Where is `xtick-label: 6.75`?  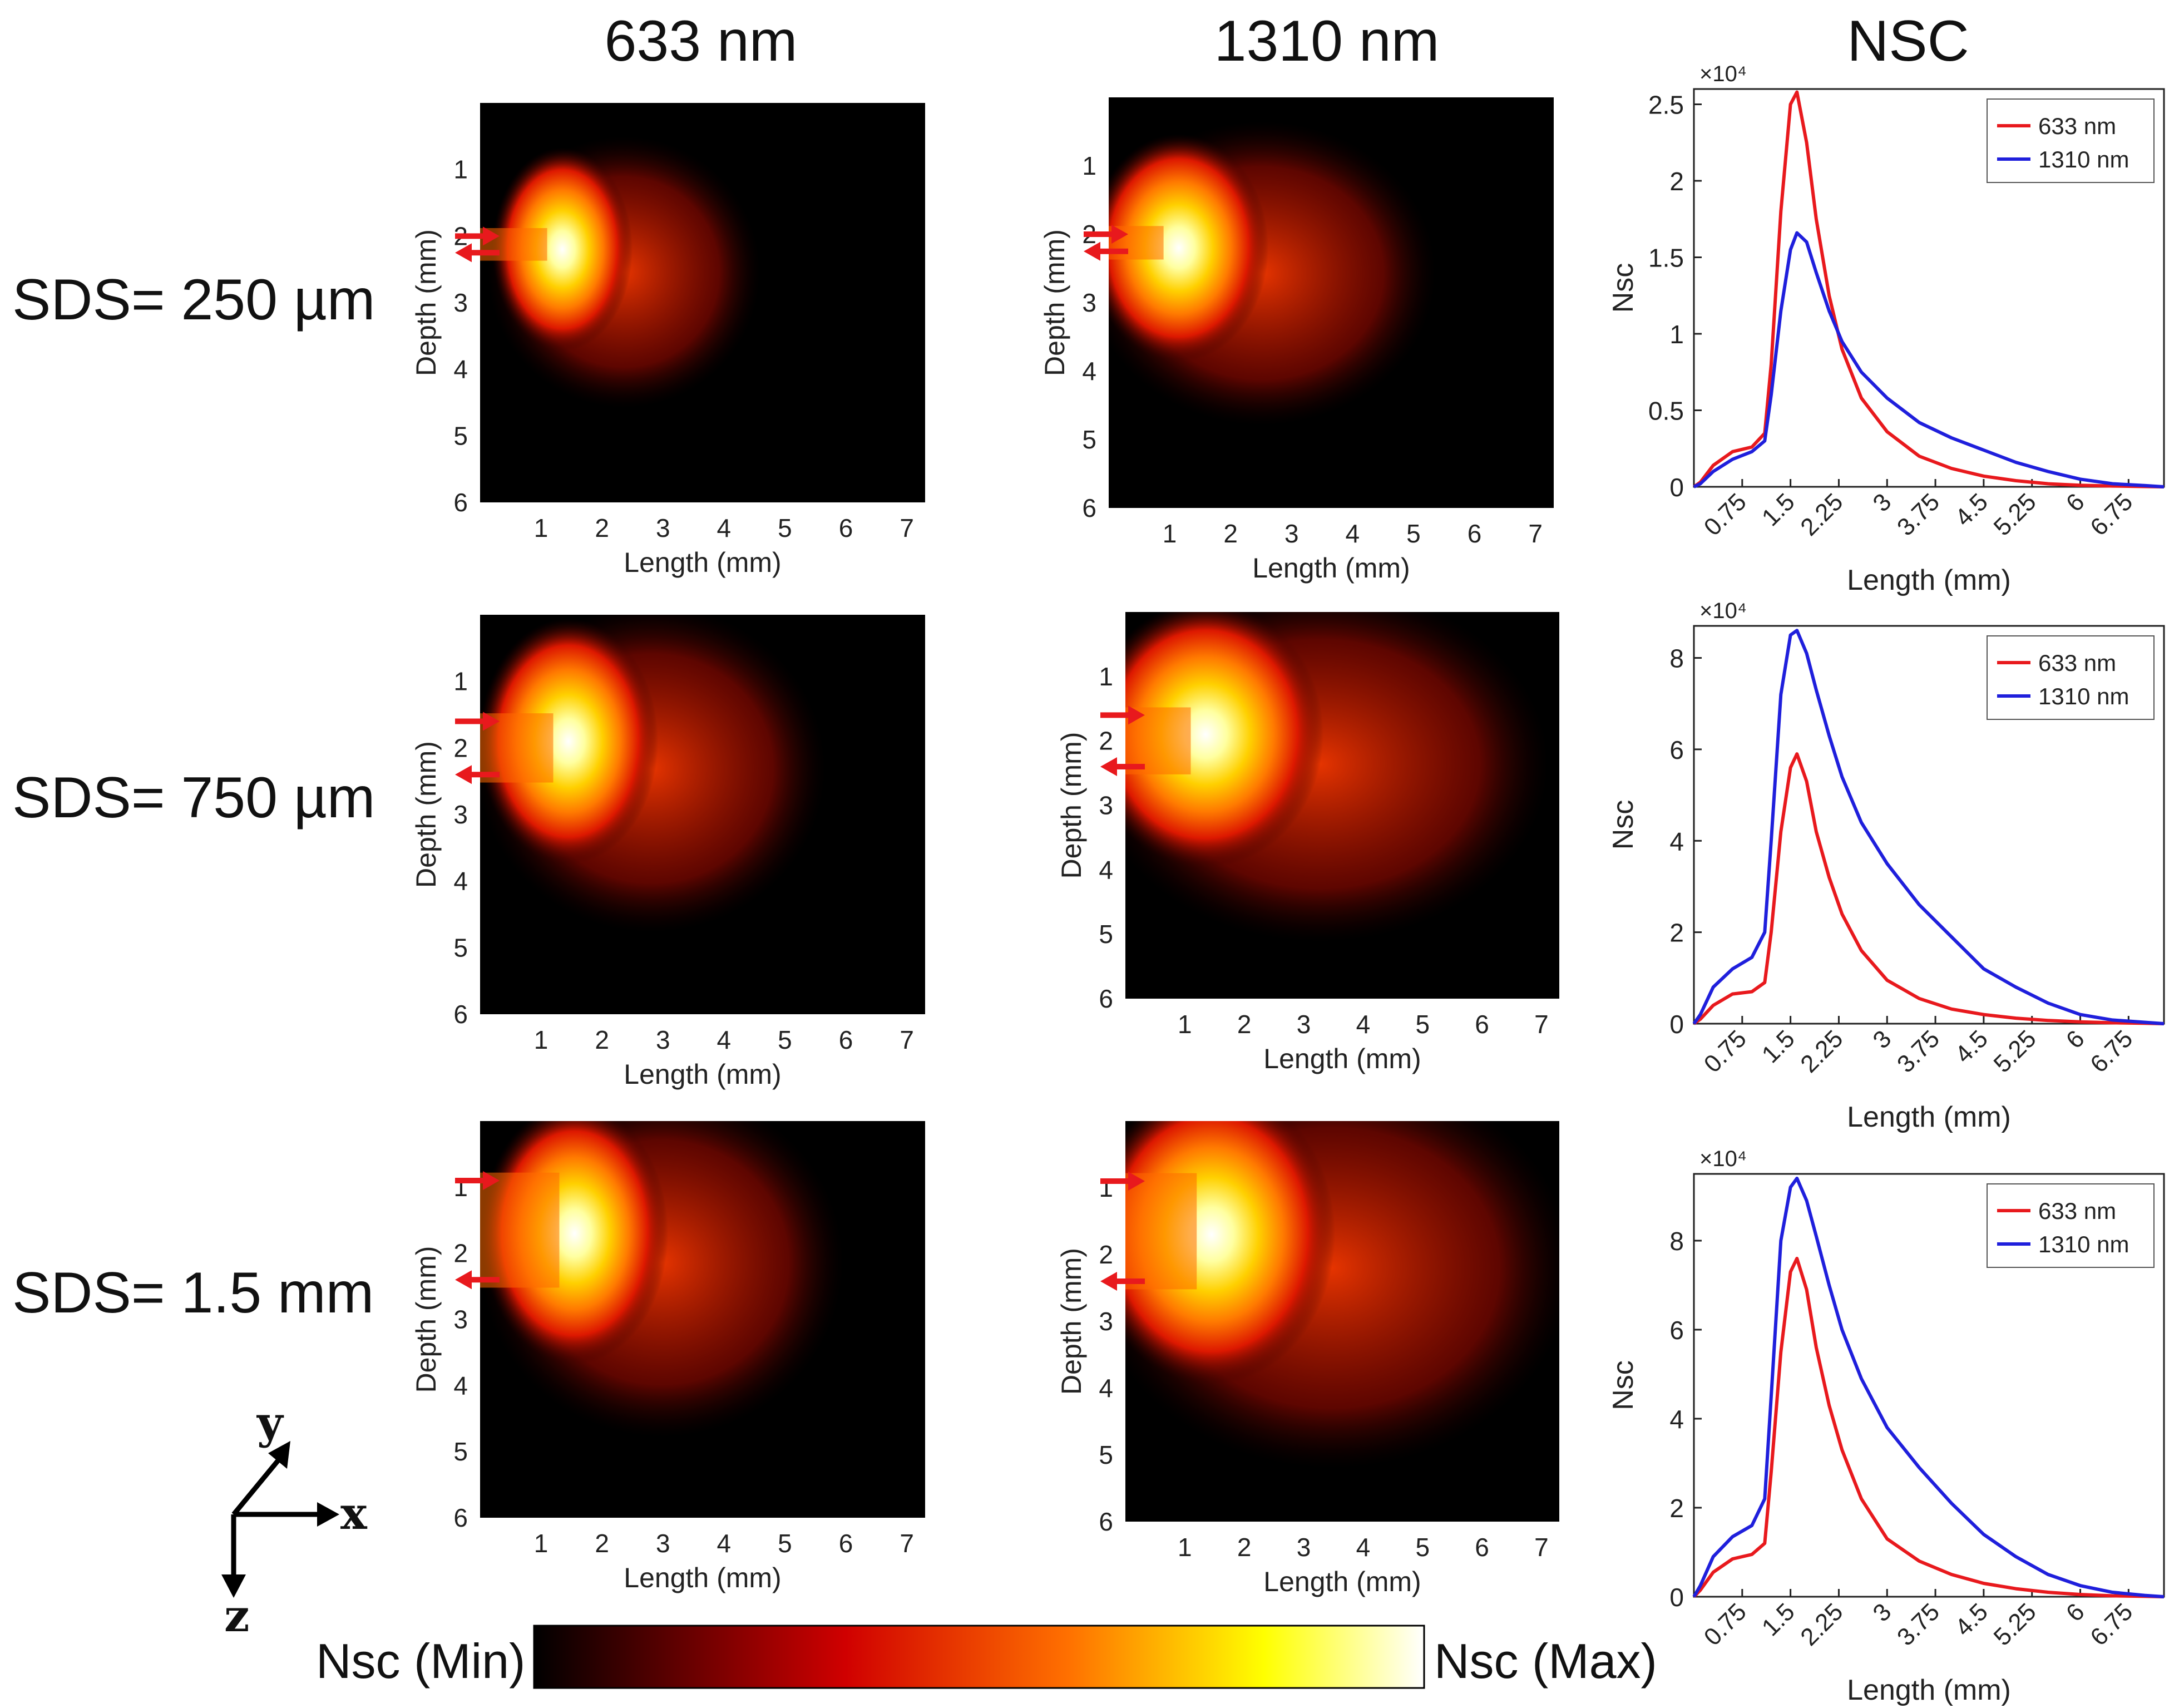
xtick-label: 6.75 is located at coordinates (2111, 514).